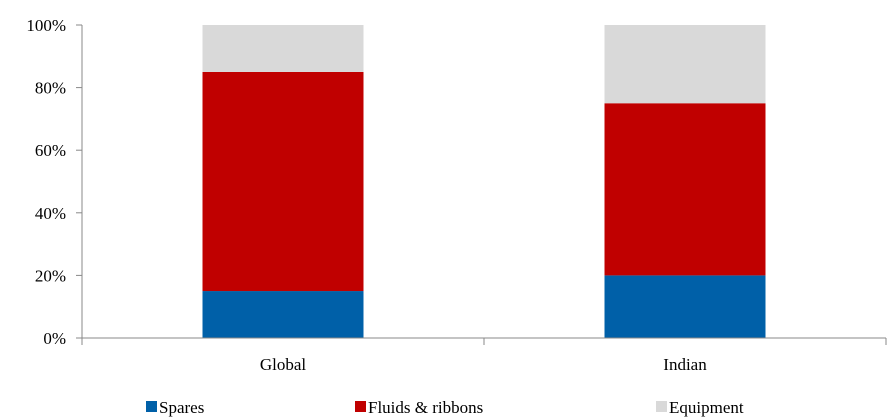  Describe the element at coordinates (661, 406) in the screenshot. I see `legend-swatch-equipment` at that location.